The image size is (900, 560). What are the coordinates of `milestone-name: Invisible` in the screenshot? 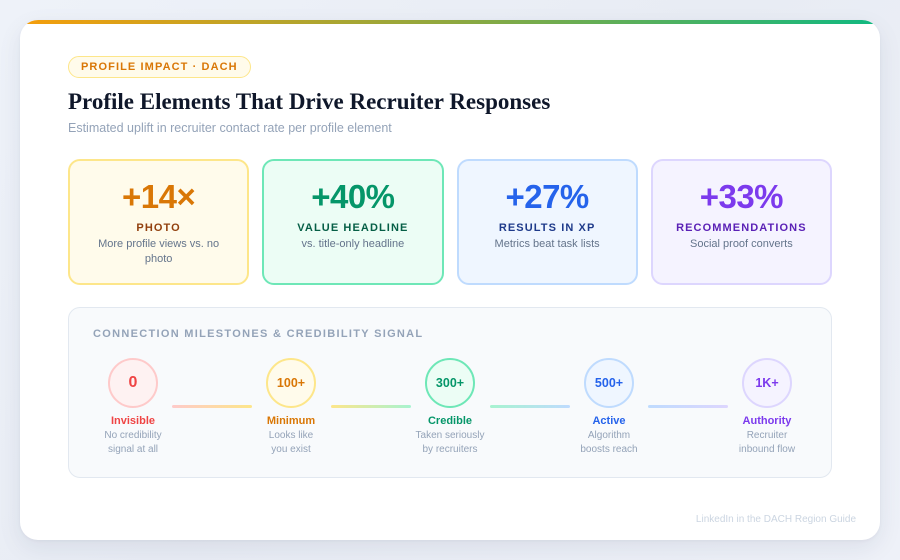 It's located at (133, 421).